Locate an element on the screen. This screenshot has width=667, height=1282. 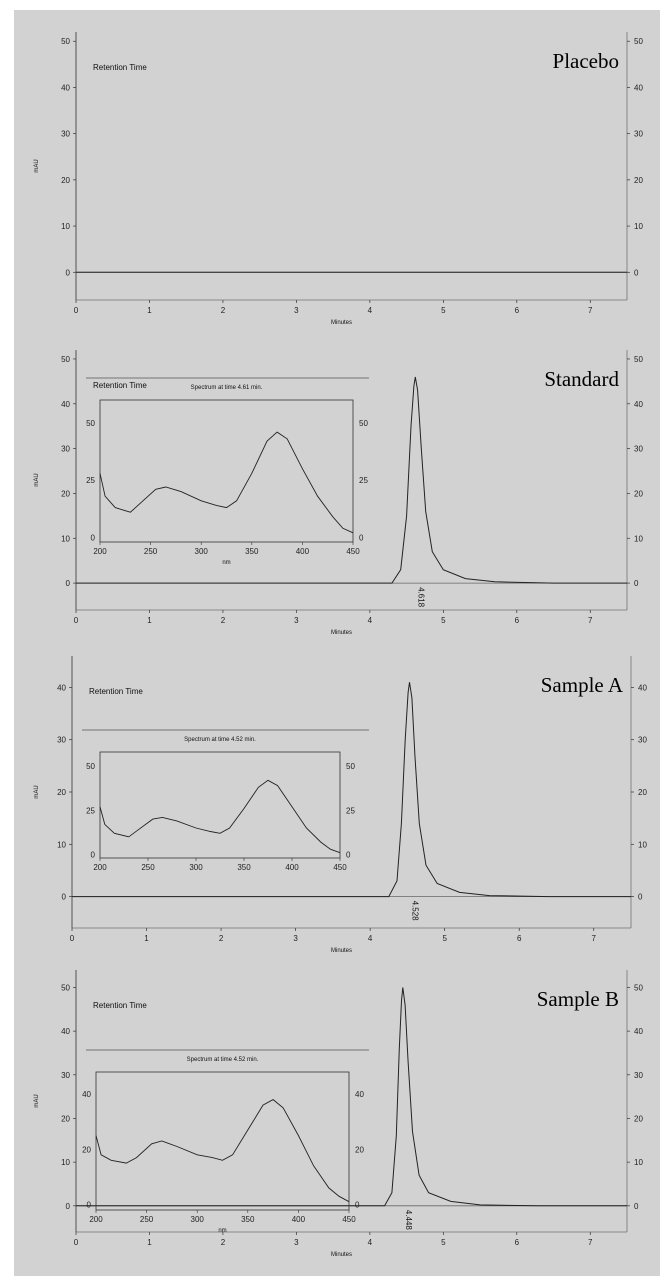
retention-time-label: Retention Time is located at coordinates (120, 67).